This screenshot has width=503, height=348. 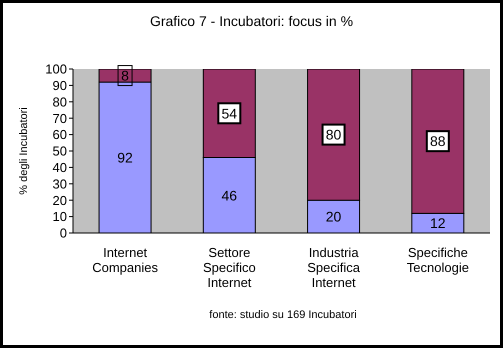 I want to click on chart-title: Grafico 7 - Incubatori: focus in %, so click(x=251, y=21).